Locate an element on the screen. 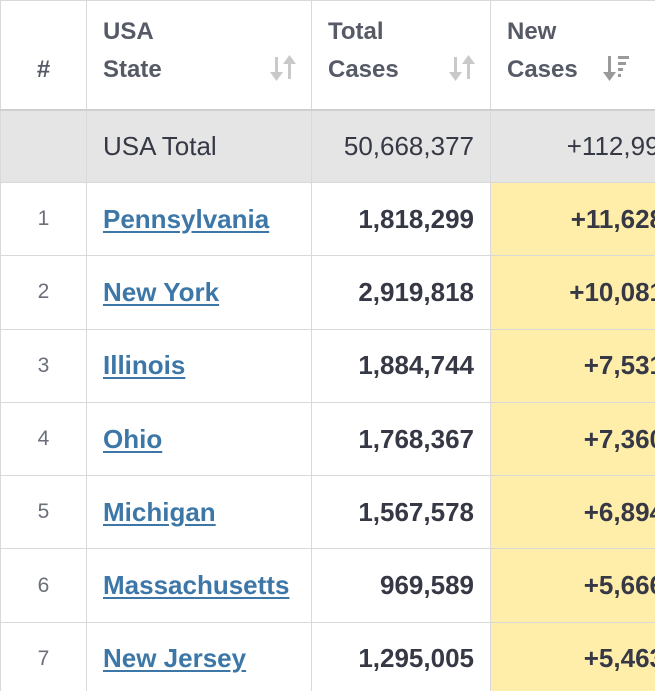 This screenshot has height=691, width=655. row-rank: 5 is located at coordinates (43, 512).